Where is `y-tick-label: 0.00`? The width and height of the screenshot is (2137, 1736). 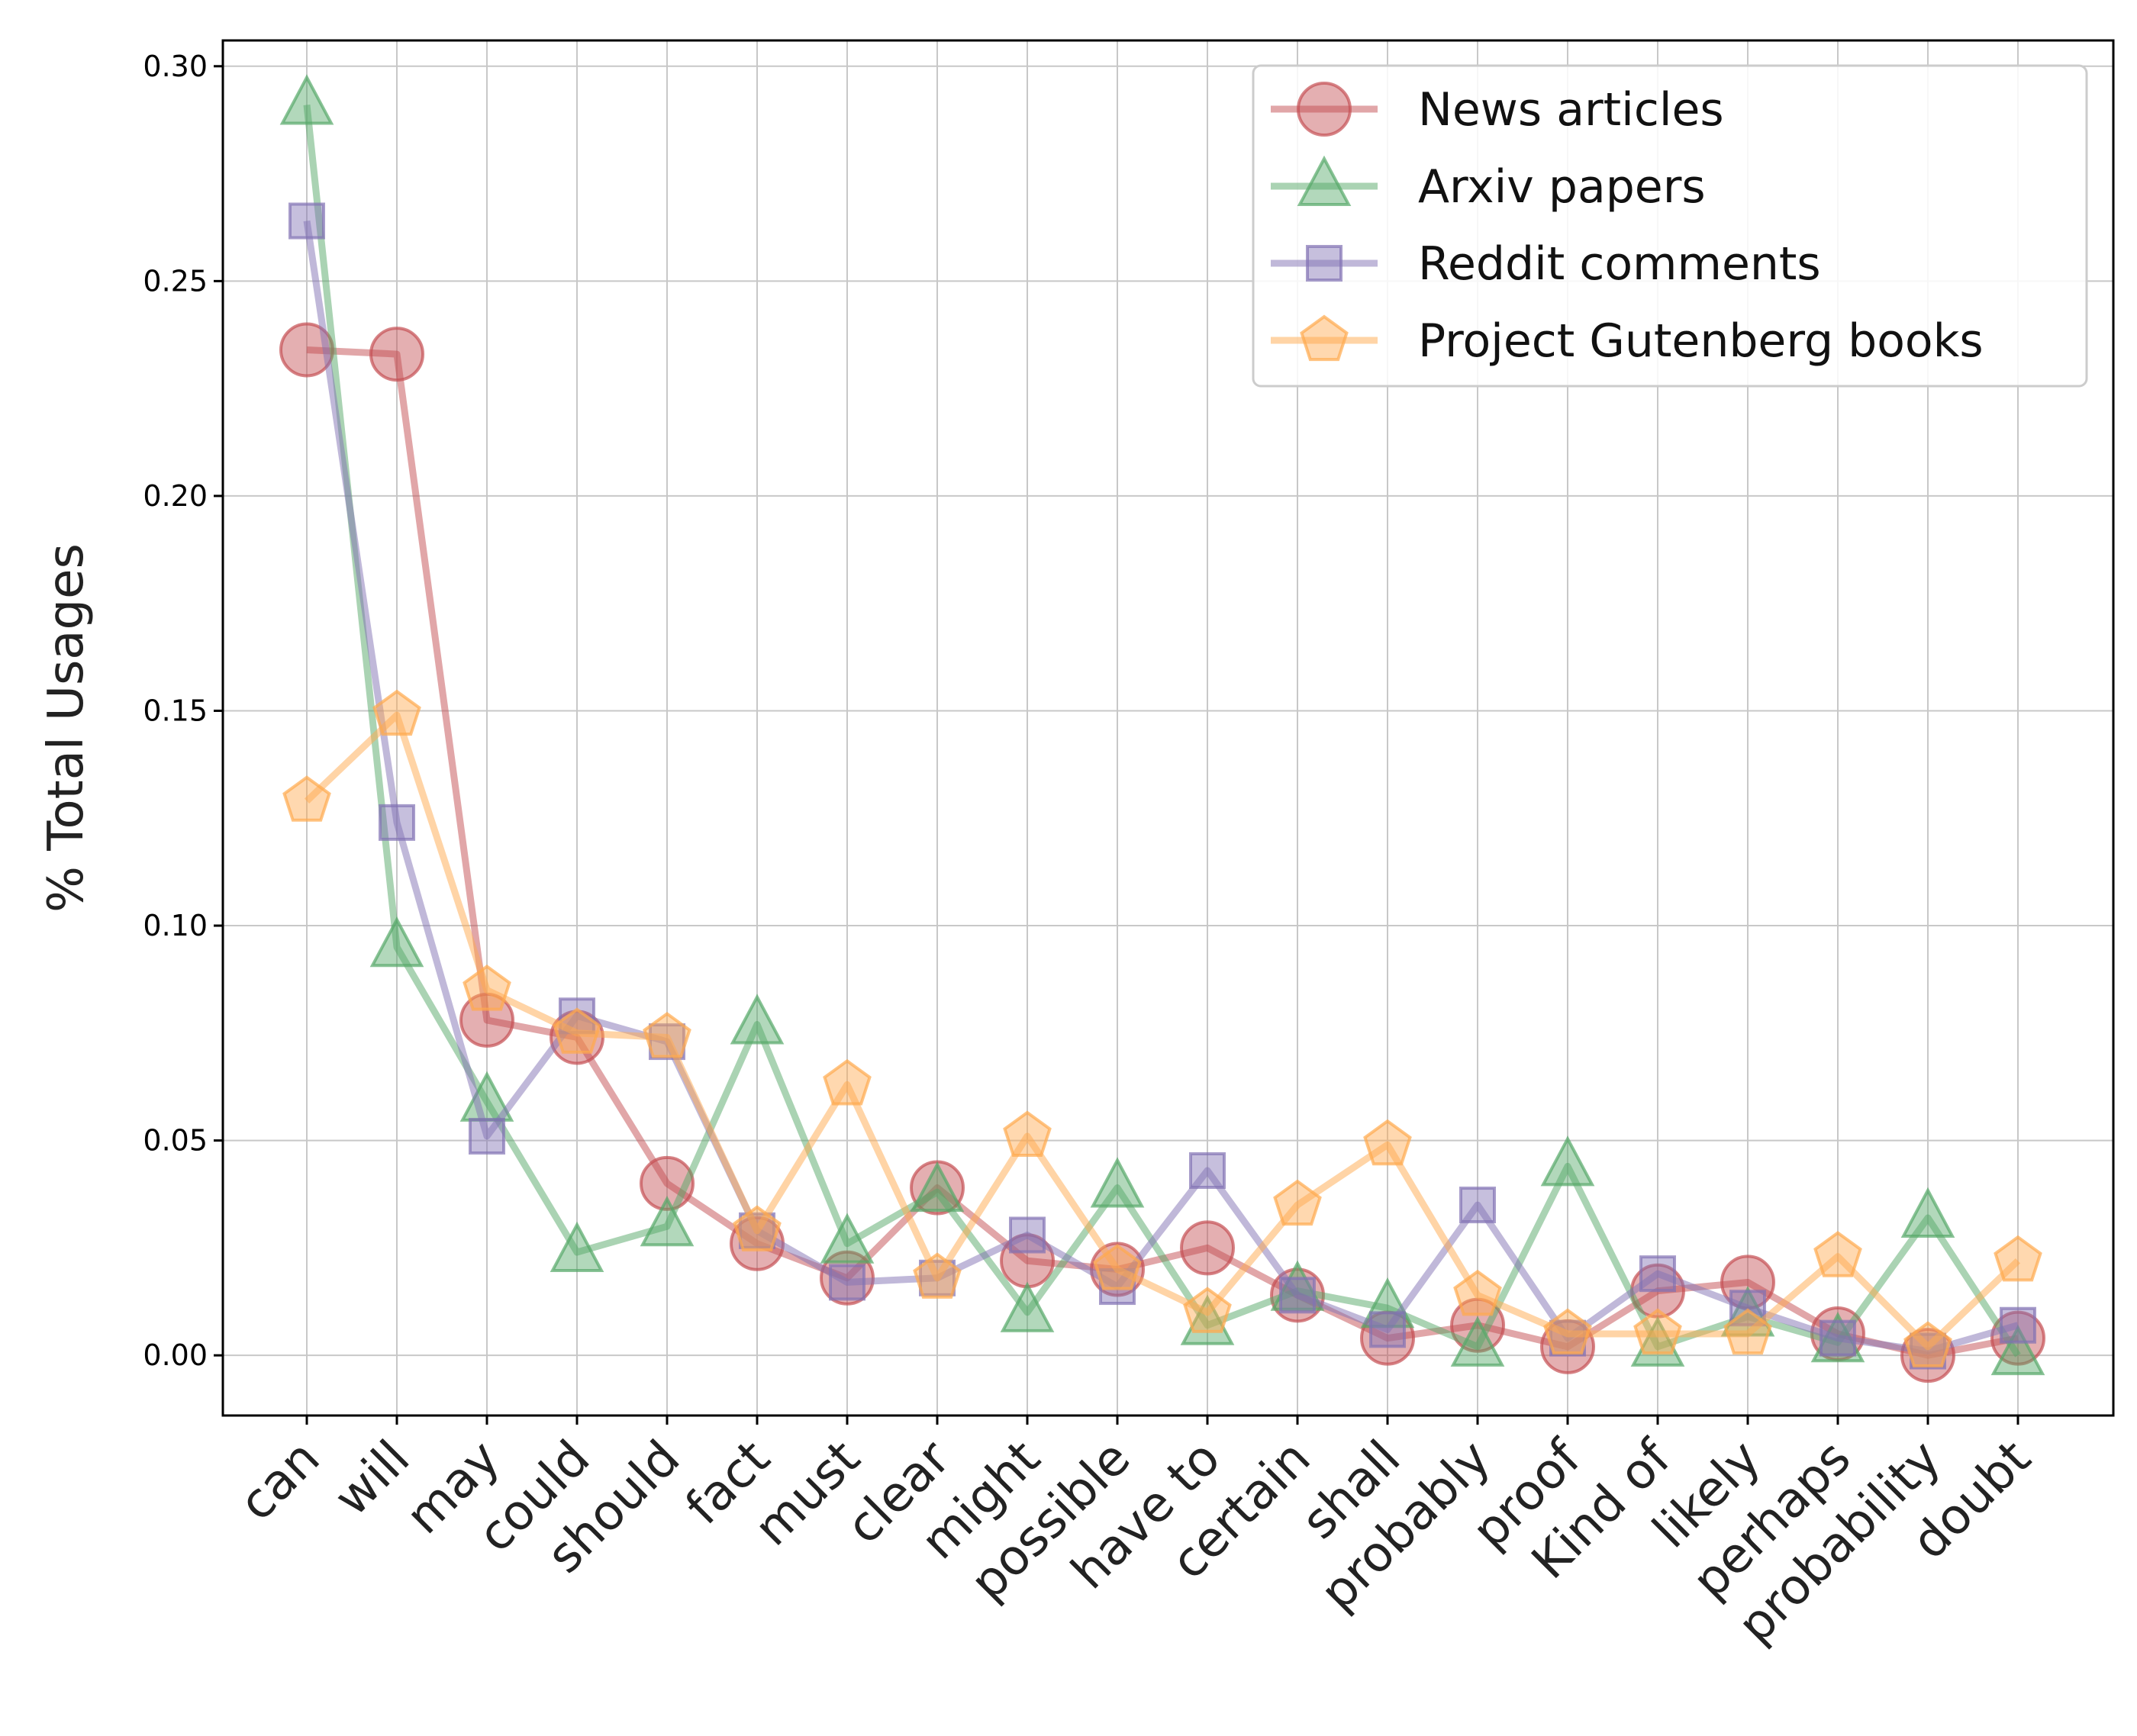
y-tick-label: 0.00 is located at coordinates (176, 1355).